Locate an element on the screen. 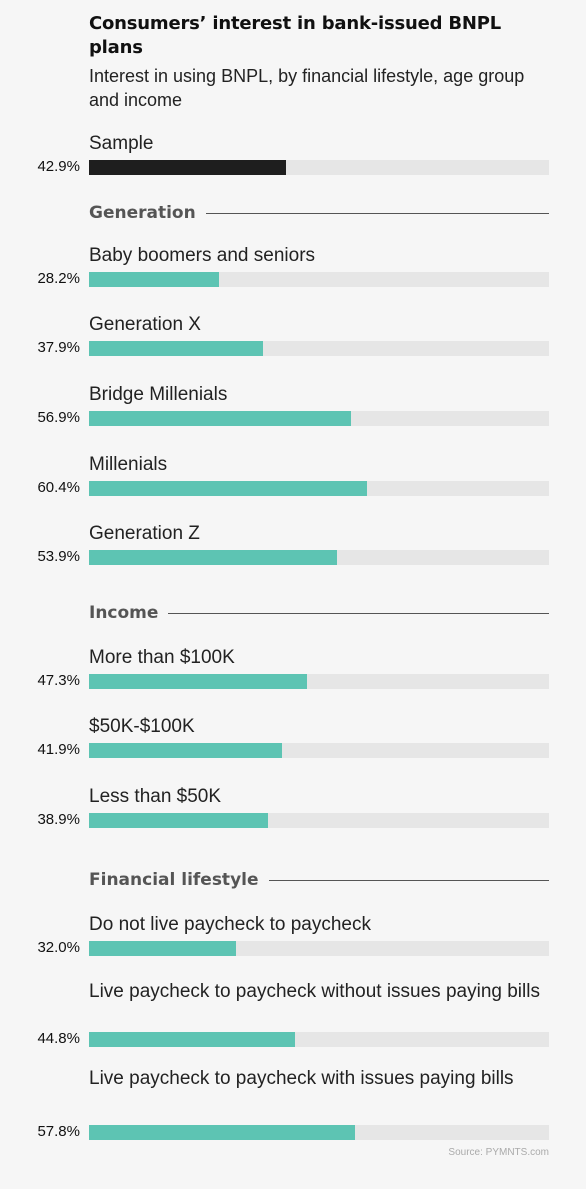 The image size is (586, 1189). group-header: Income is located at coordinates (319, 613).